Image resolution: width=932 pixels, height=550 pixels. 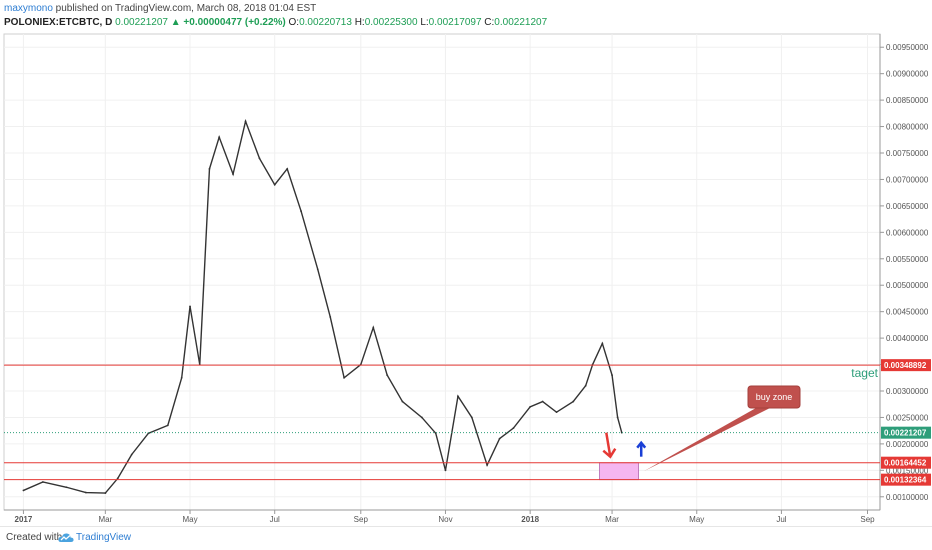 I want to click on price-label-text: 0.00221207, so click(x=905, y=433).